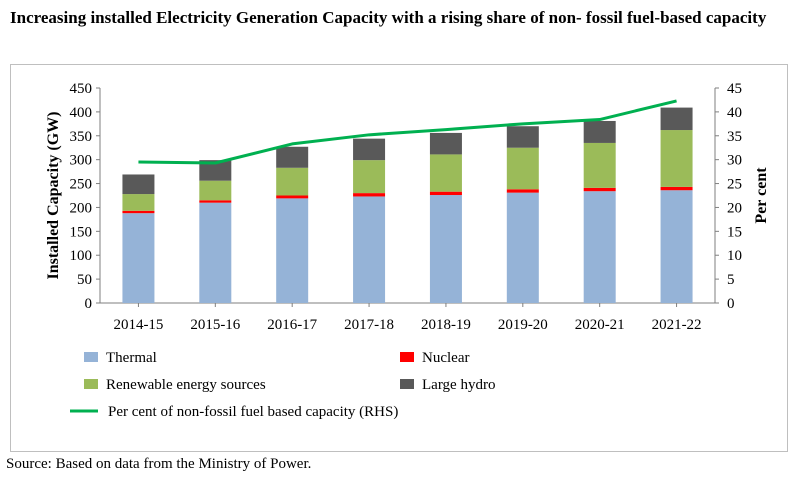  I want to click on x-tick-label: 2018-19, so click(446, 325).